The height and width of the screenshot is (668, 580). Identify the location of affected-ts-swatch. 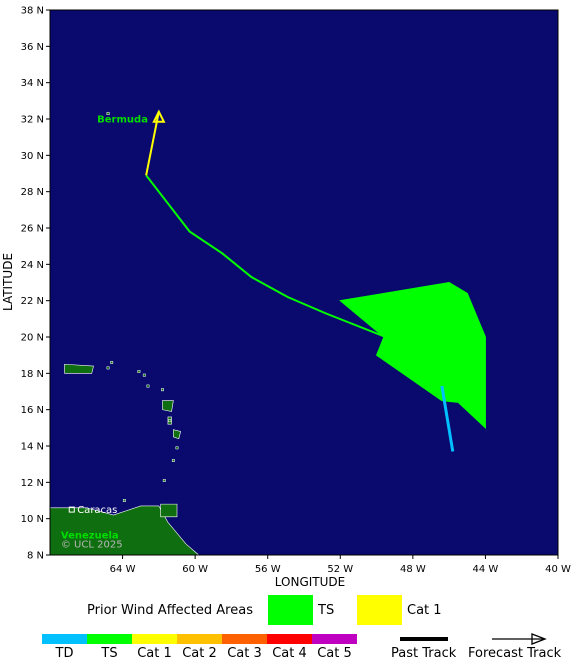
(290, 610).